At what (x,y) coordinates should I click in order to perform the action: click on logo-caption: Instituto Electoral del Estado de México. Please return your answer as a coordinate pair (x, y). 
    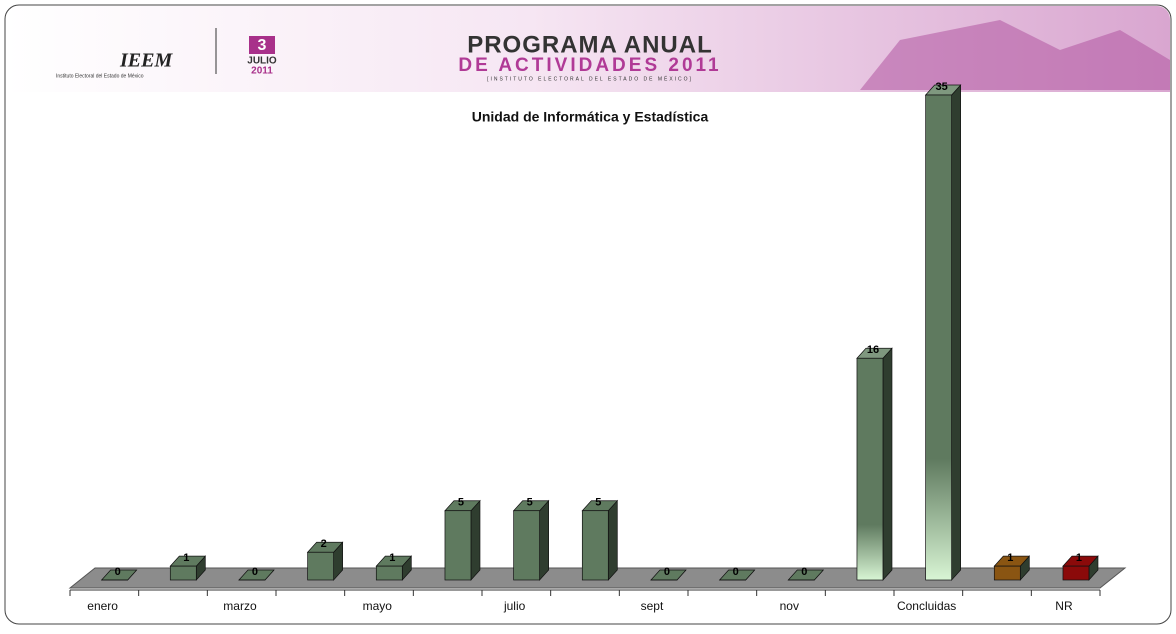
    Looking at the image, I should click on (100, 76).